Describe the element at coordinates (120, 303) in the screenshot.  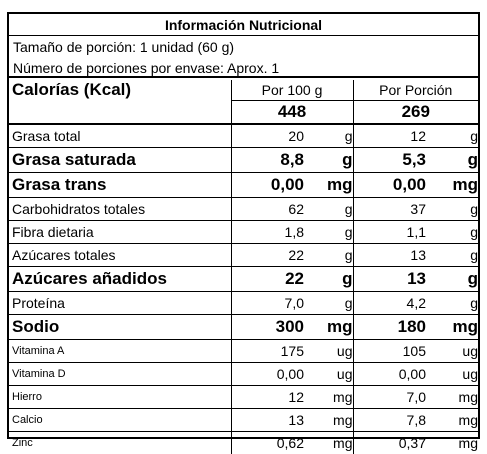
I see `nutrient-name: Proteína` at that location.